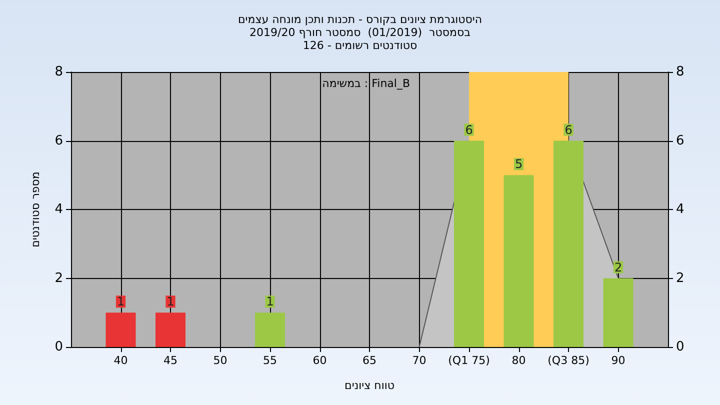 This screenshot has height=405, width=720. I want to click on y-tick-label: 2, so click(58, 278).